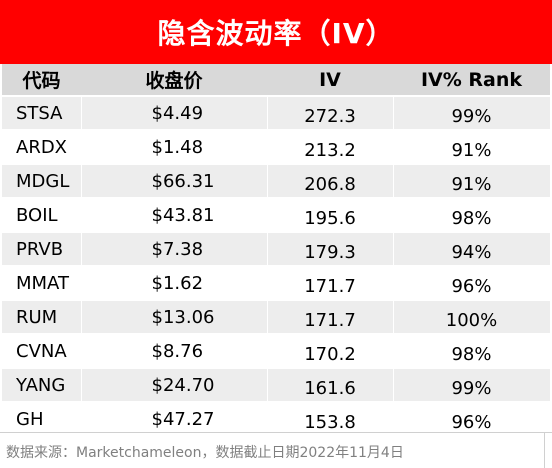  What do you see at coordinates (42, 419) in the screenshot?
I see `cell-ticker: GH` at bounding box center [42, 419].